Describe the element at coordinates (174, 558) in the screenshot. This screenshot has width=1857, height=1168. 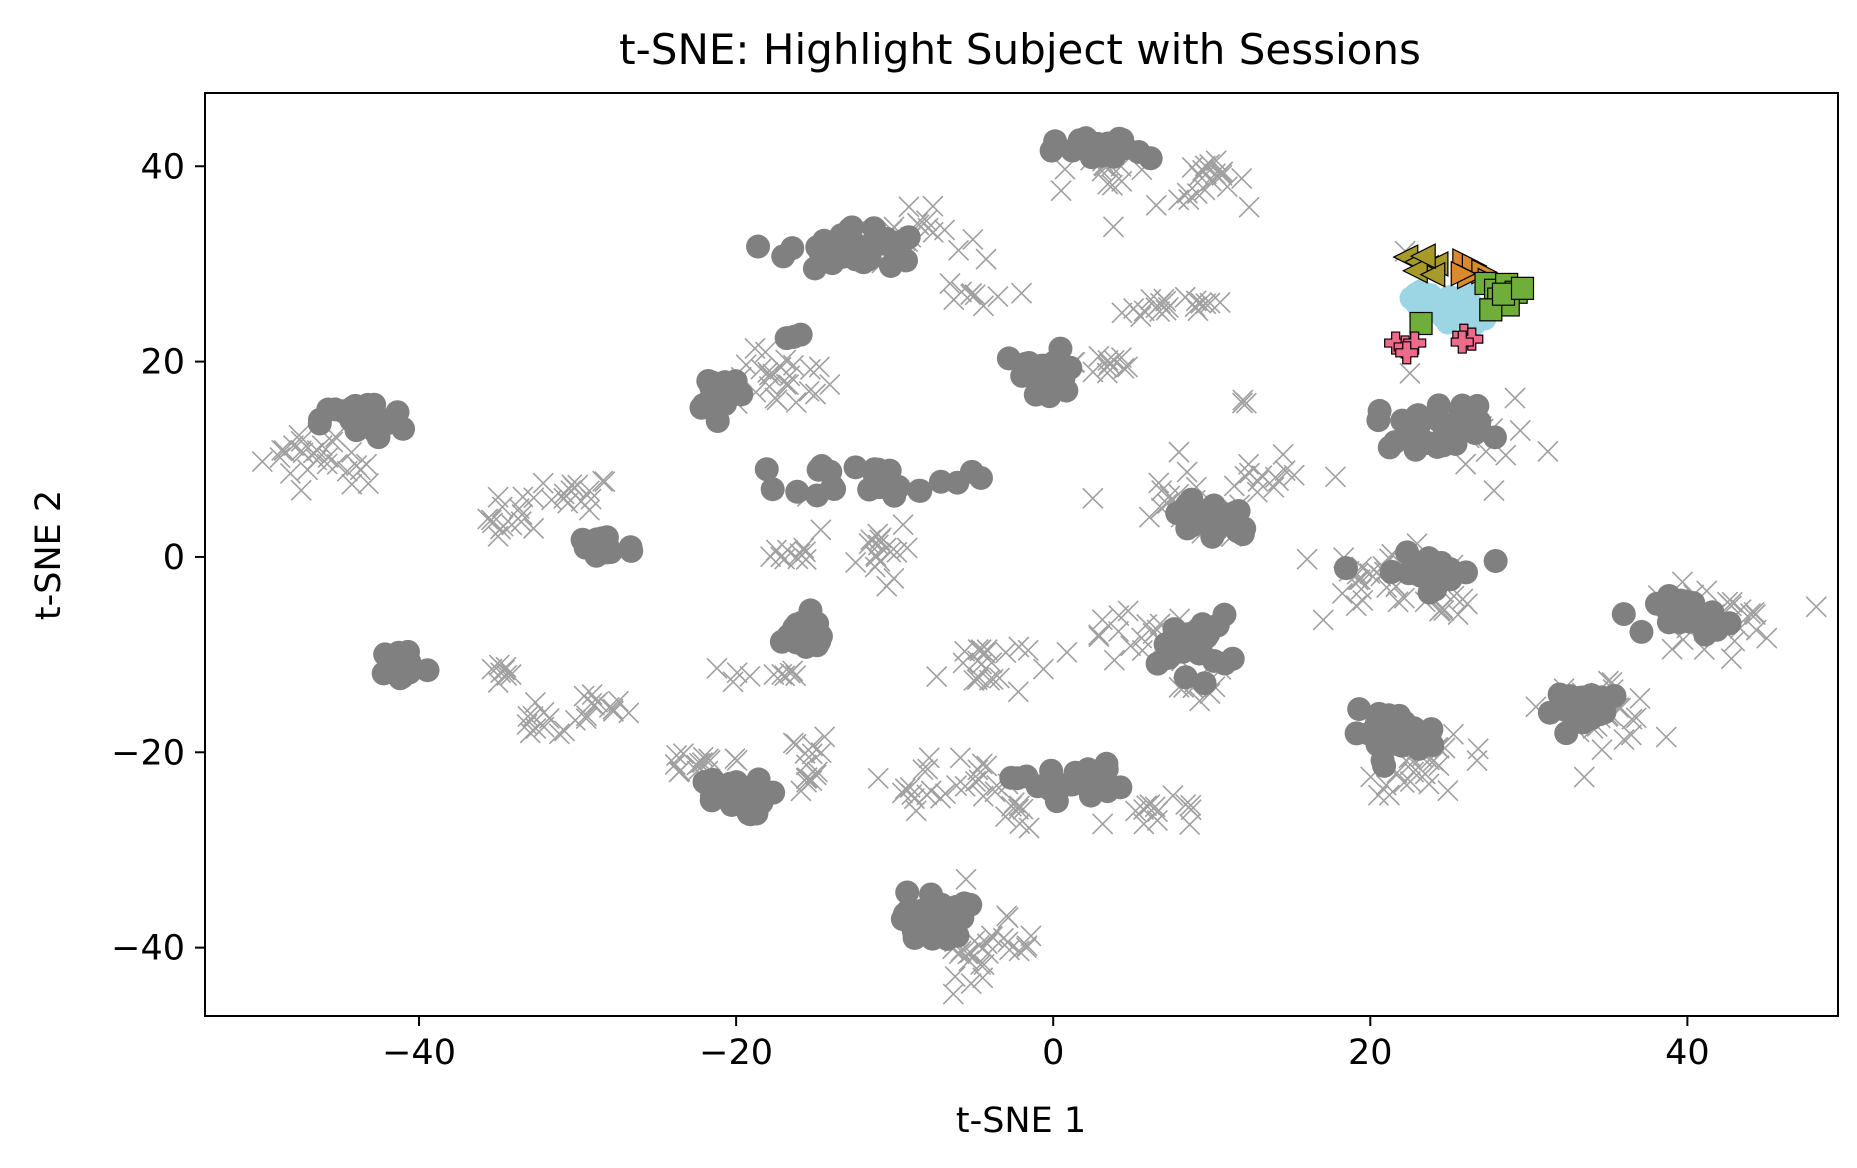
I see `y-tick-label: 0` at that location.